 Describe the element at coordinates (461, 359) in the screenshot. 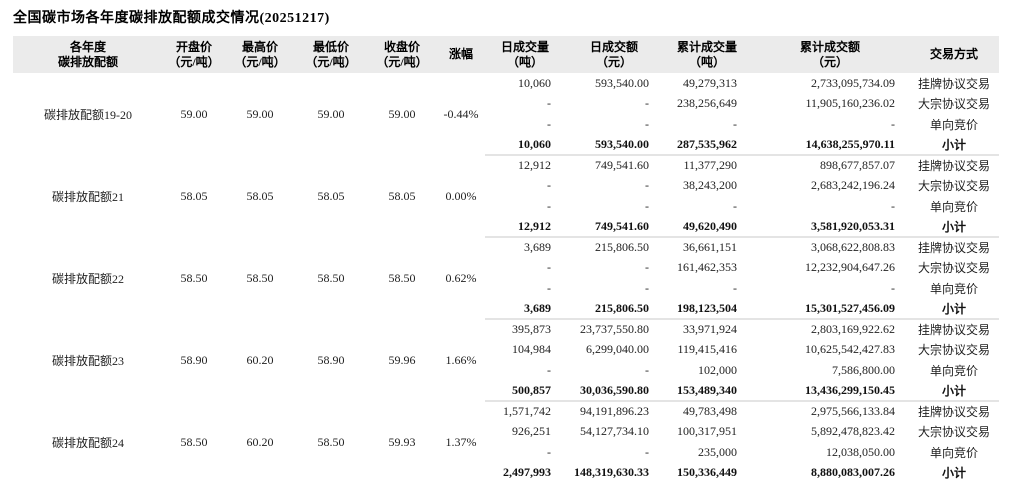

I see `change-cell: 1.66%` at that location.